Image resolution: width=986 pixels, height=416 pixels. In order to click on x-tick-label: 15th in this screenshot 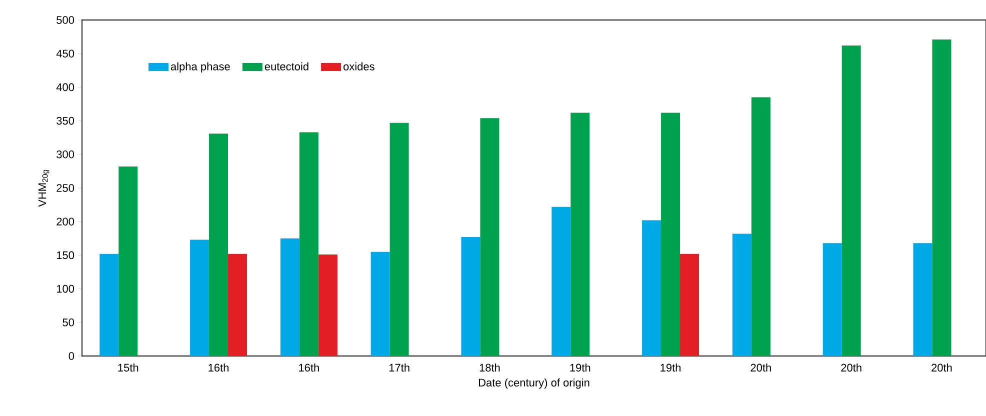, I will do `click(128, 368)`.